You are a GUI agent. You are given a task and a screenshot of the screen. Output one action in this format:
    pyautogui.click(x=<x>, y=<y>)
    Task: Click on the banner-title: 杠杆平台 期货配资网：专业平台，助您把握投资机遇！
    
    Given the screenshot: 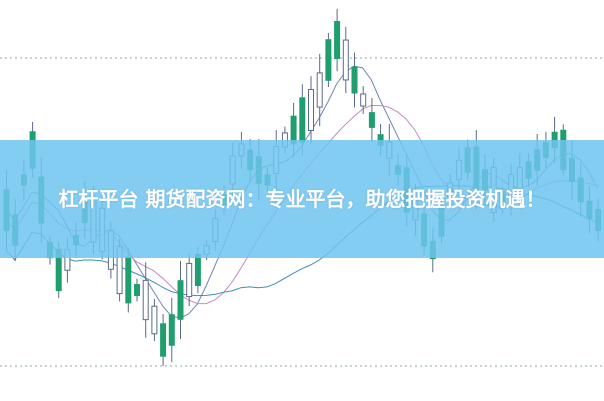 What is the action you would take?
    pyautogui.click(x=302, y=199)
    